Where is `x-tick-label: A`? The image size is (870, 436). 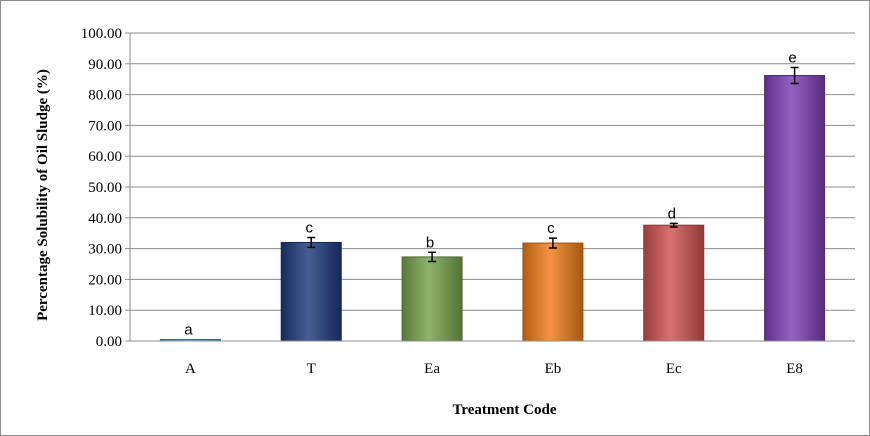
x-tick-label: A is located at coordinates (190, 369).